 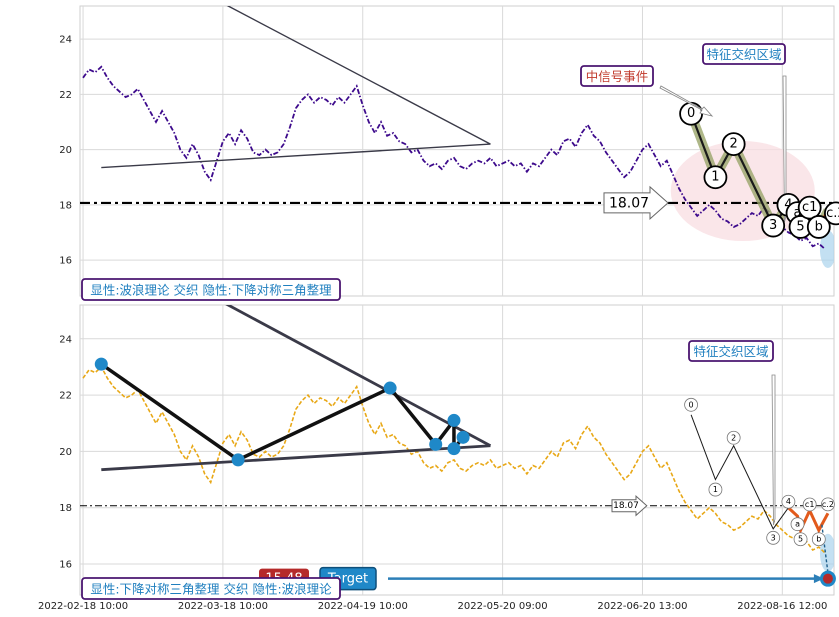 What do you see at coordinates (782, 606) in the screenshot?
I see `x-tick-label: 2022-08-16 12:00` at bounding box center [782, 606].